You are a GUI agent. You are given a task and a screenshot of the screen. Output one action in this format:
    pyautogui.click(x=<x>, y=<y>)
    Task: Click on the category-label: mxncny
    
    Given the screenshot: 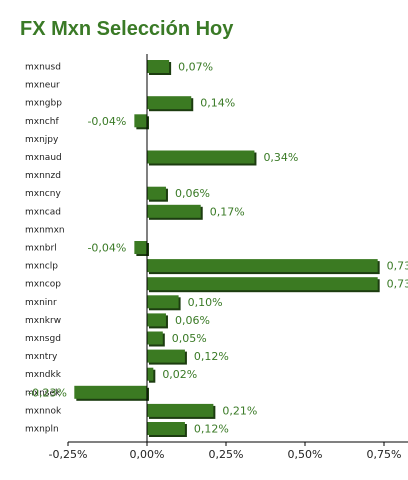 What is the action you would take?
    pyautogui.click(x=43, y=194)
    